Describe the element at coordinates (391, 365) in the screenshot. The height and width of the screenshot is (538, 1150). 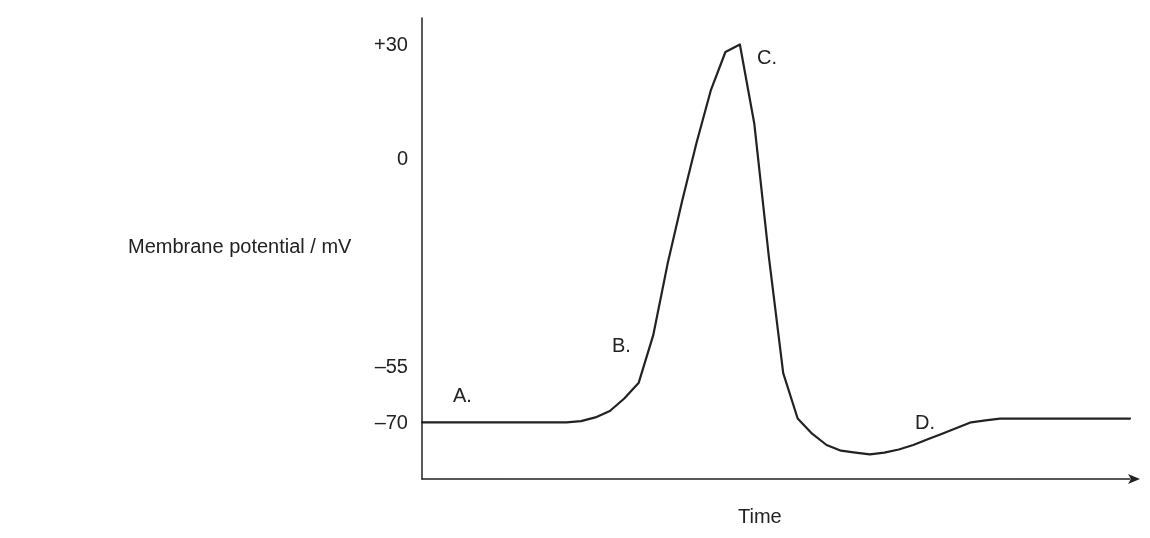
I see `y-tick-label: –55` at that location.